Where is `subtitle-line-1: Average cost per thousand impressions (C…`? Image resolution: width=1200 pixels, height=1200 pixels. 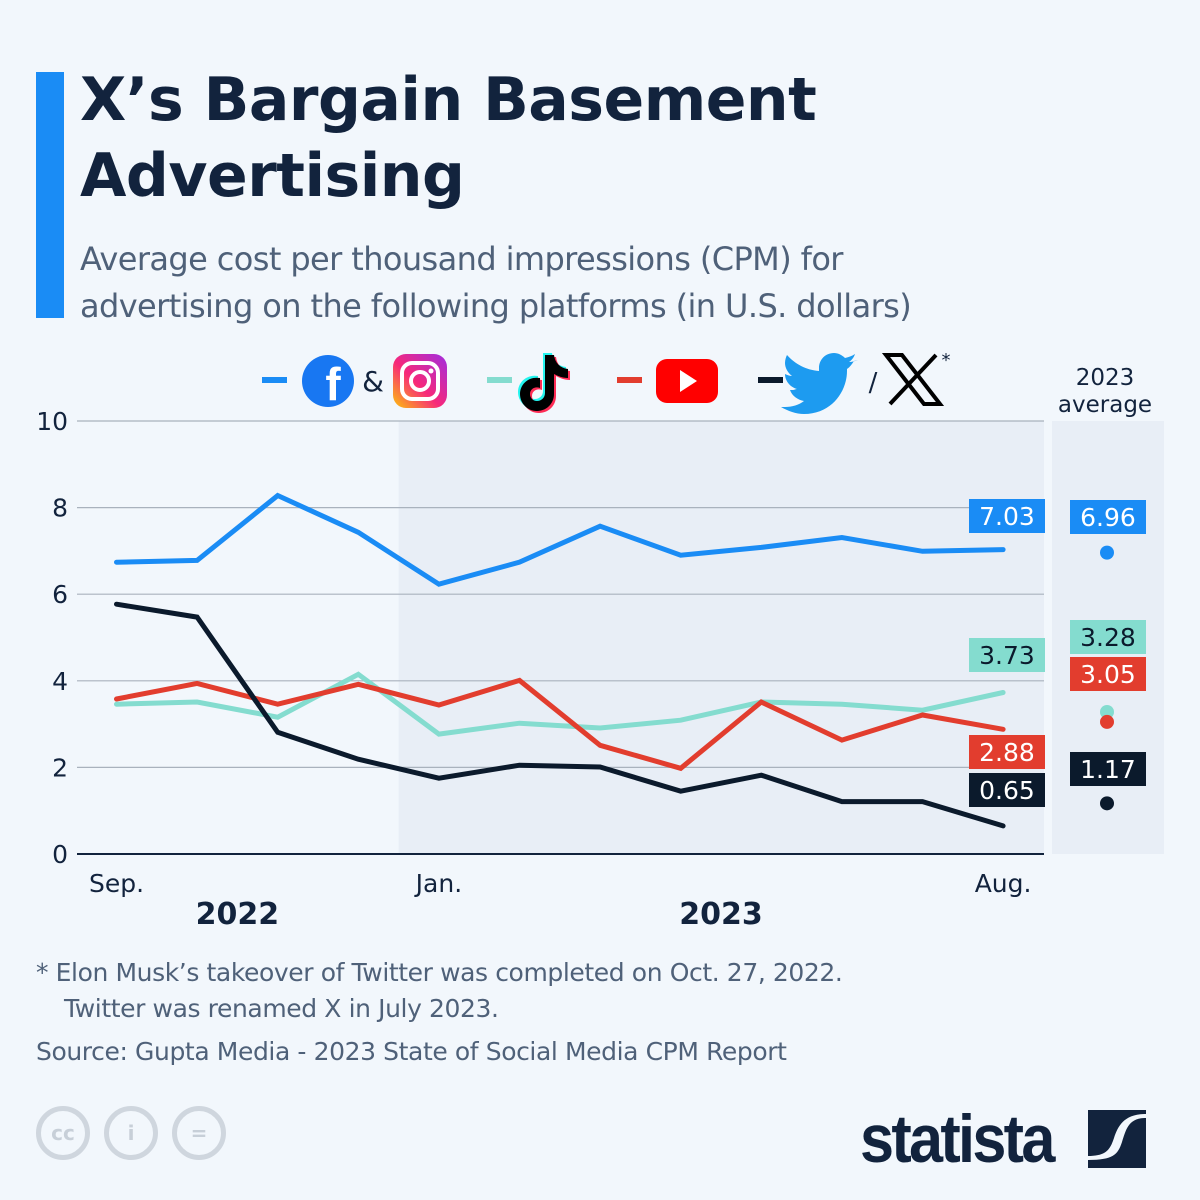 subtitle-line-1: Average cost per thousand impressions (C… is located at coordinates (461, 259).